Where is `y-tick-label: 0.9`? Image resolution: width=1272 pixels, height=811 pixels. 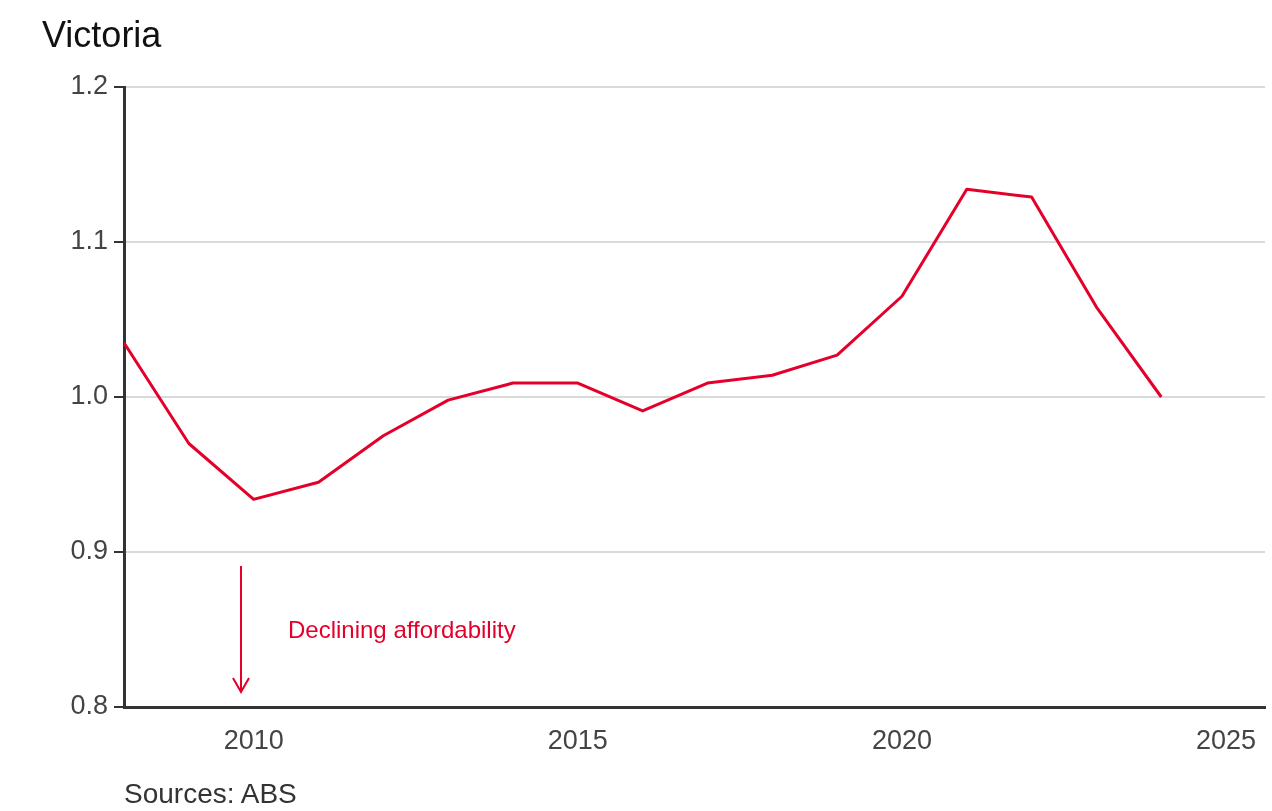 y-tick-label: 0.9 is located at coordinates (89, 550).